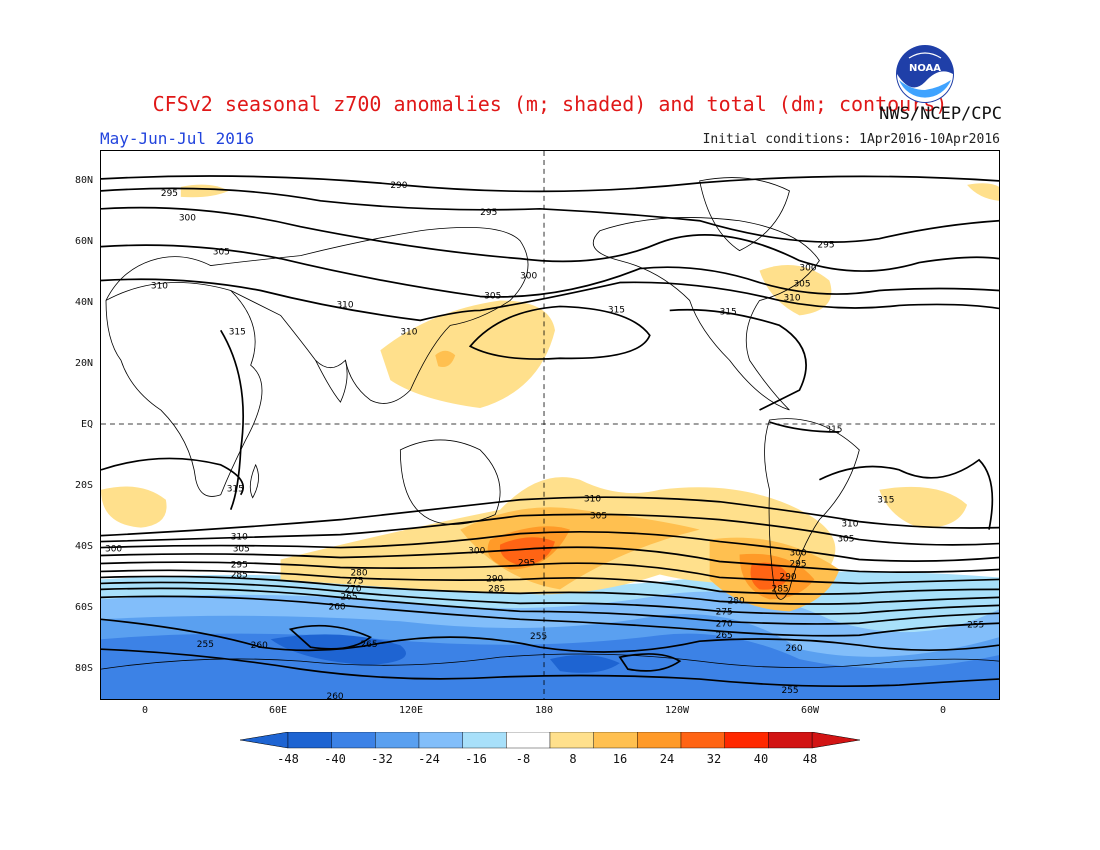  What do you see at coordinates (429, 759) in the screenshot?
I see `colorbar-tick: -24` at bounding box center [429, 759].